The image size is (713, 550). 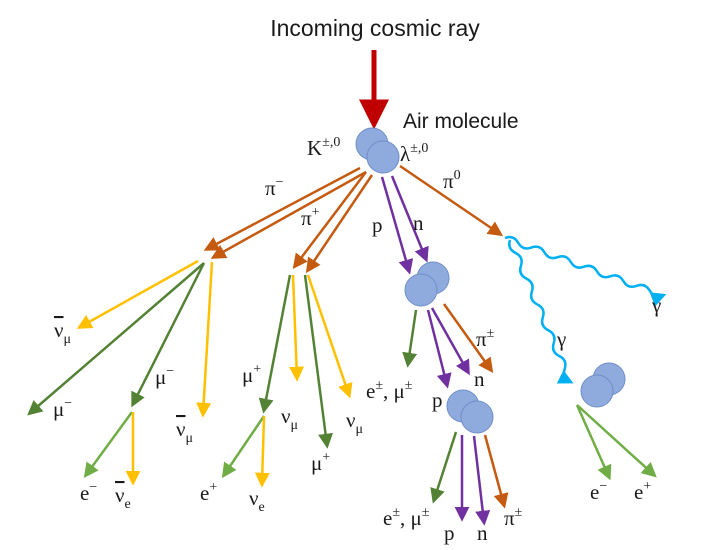 What do you see at coordinates (310, 217) in the screenshot?
I see `pi-plus-label: π+` at bounding box center [310, 217].